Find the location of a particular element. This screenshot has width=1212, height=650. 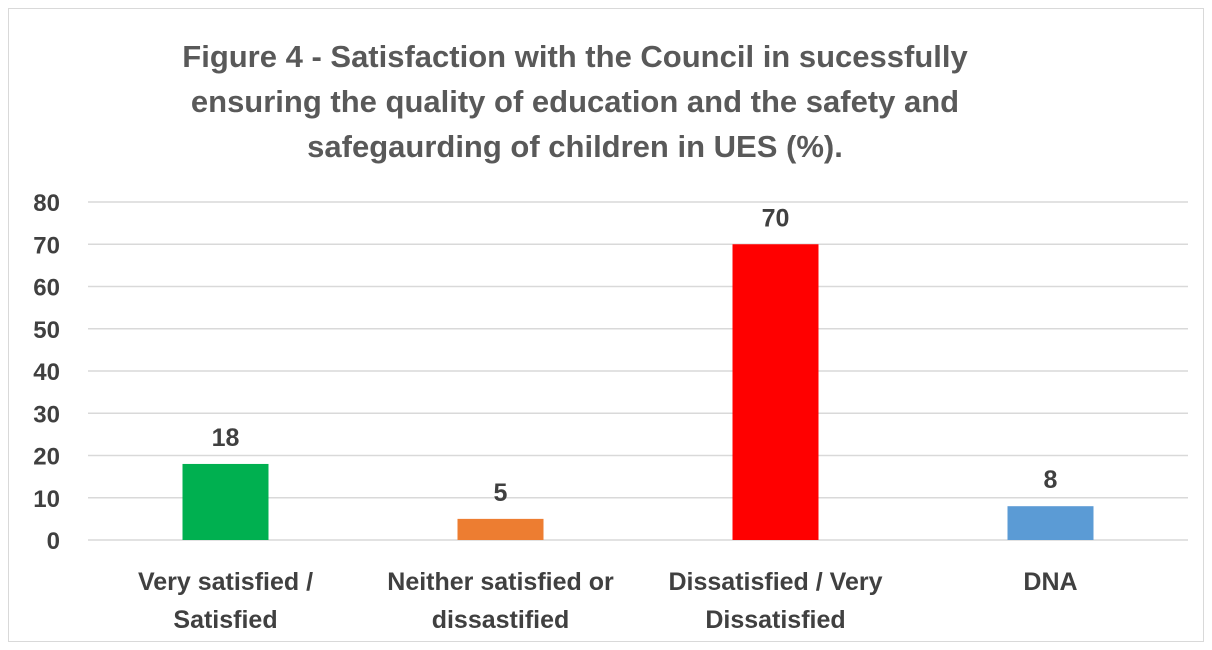

chart-title-line-3: safegaurding of children in UES (%). is located at coordinates (575, 146).